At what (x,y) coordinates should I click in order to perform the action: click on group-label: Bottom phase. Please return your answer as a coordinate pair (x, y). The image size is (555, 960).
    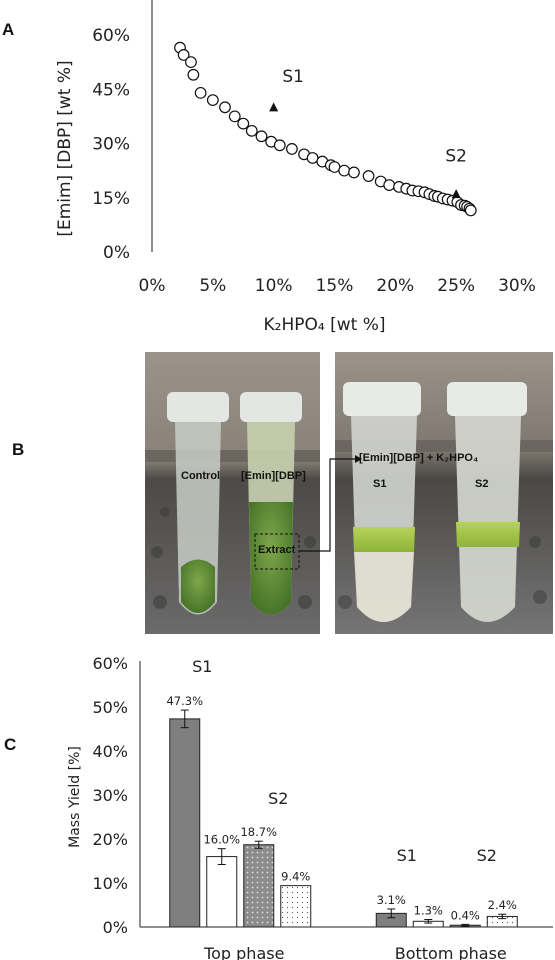
    Looking at the image, I should click on (451, 952).